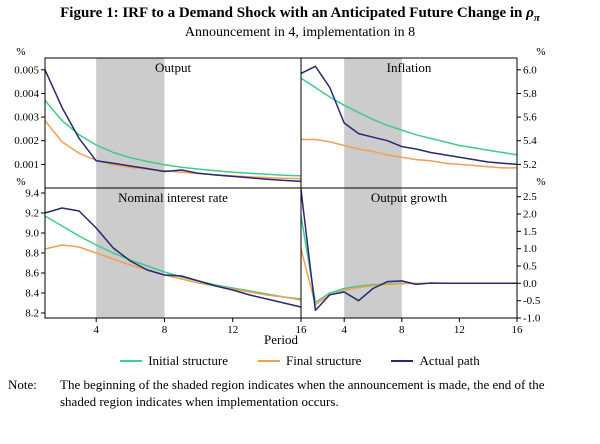 The image size is (600, 444). I want to click on y-tick-label: 0.004, so click(26, 94).